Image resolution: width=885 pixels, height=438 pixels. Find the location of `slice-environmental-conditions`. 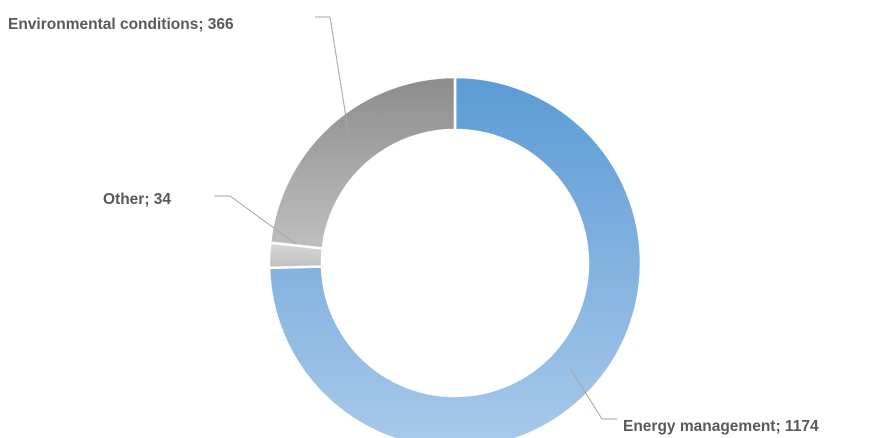

slice-environmental-conditions is located at coordinates (362, 162).